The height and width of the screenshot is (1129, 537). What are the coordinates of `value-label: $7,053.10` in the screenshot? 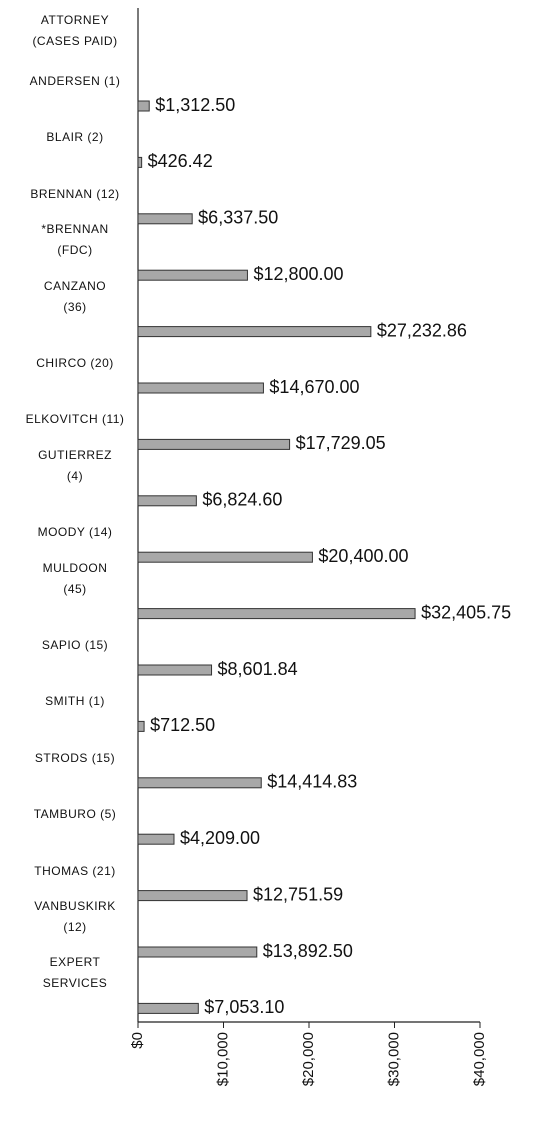 It's located at (244, 1007).